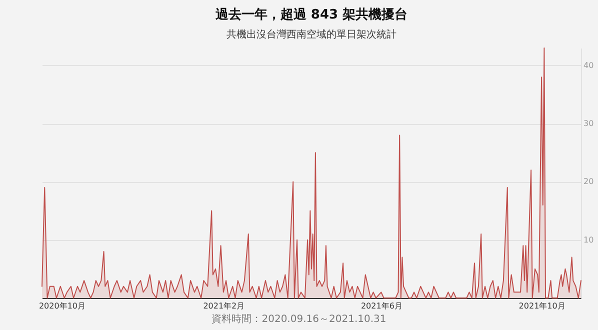  What do you see at coordinates (589, 123) in the screenshot?
I see `y-tick-label: 30` at bounding box center [589, 123].